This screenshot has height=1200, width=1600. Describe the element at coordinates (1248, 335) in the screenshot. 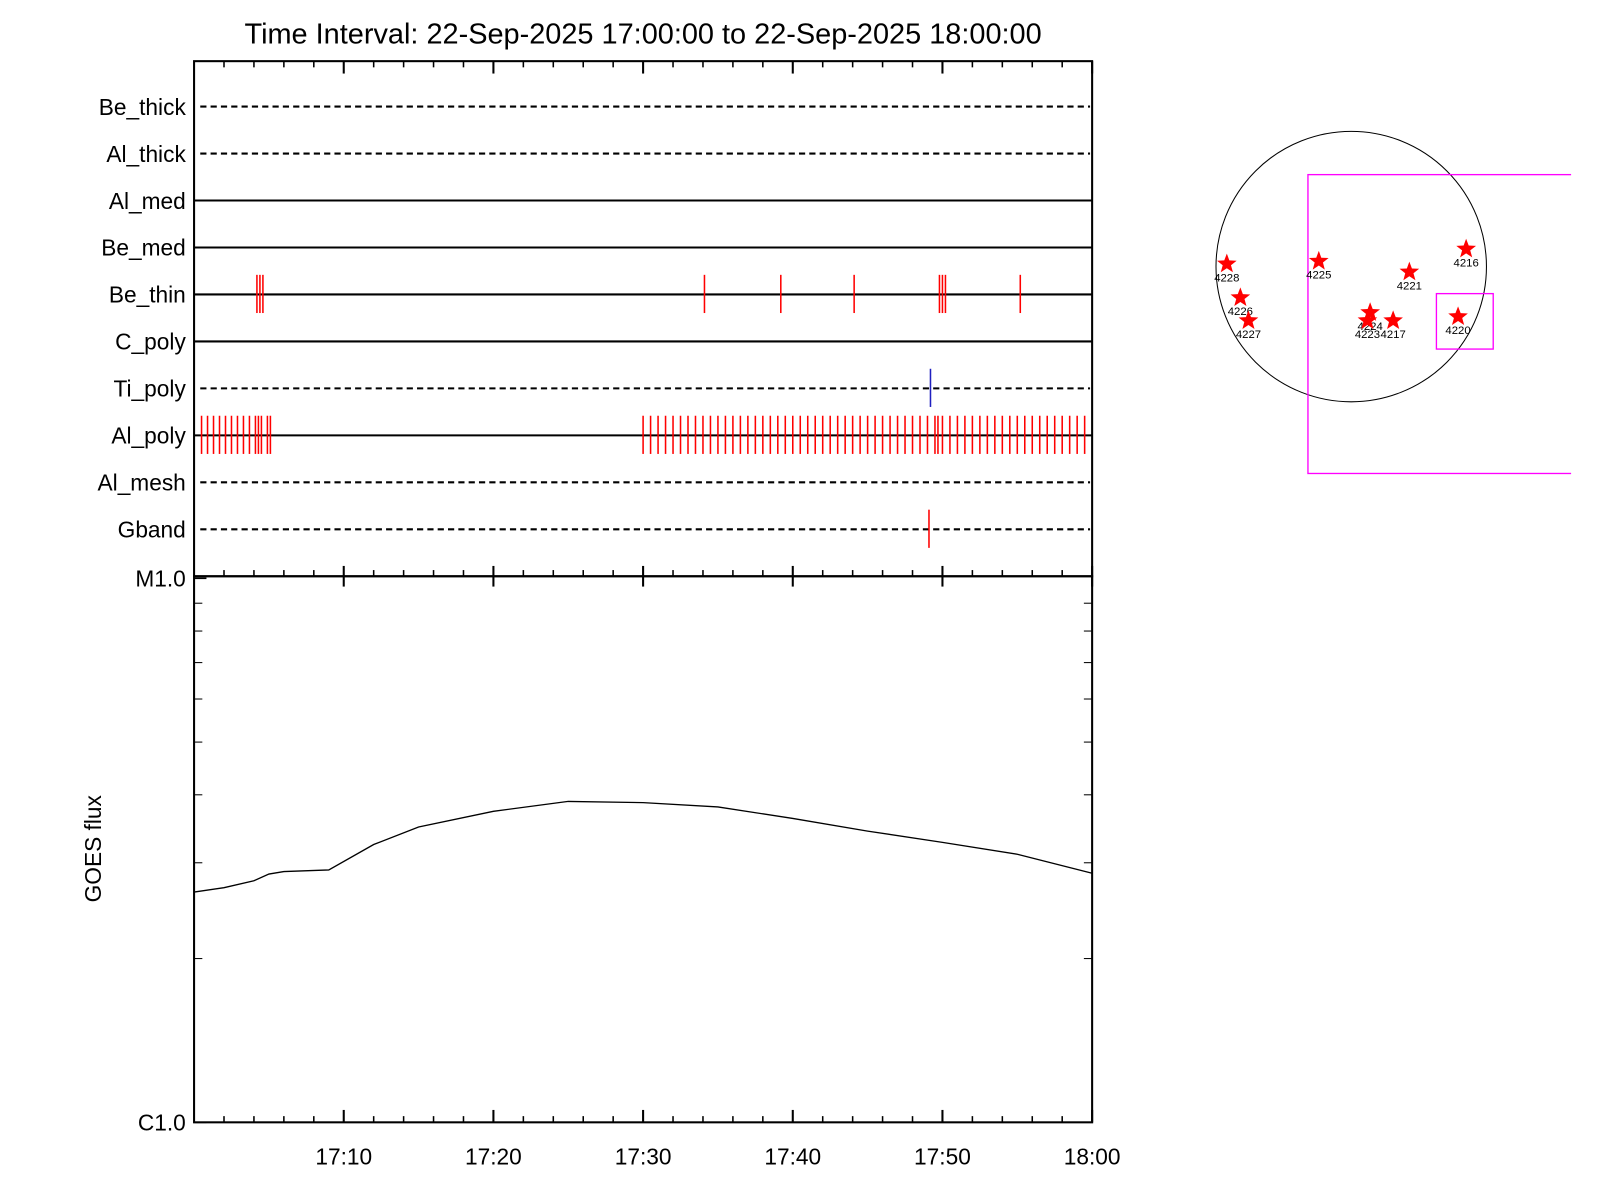

I see `region-label: 4227` at that location.